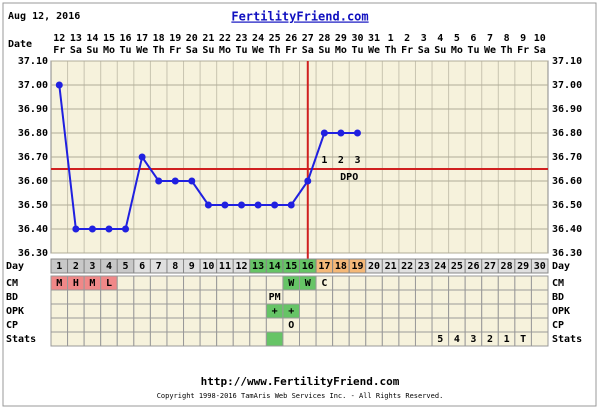 This screenshot has height=414, width=600. Describe the element at coordinates (567, 339) in the screenshot. I see `row-label-right: Stats` at that location.